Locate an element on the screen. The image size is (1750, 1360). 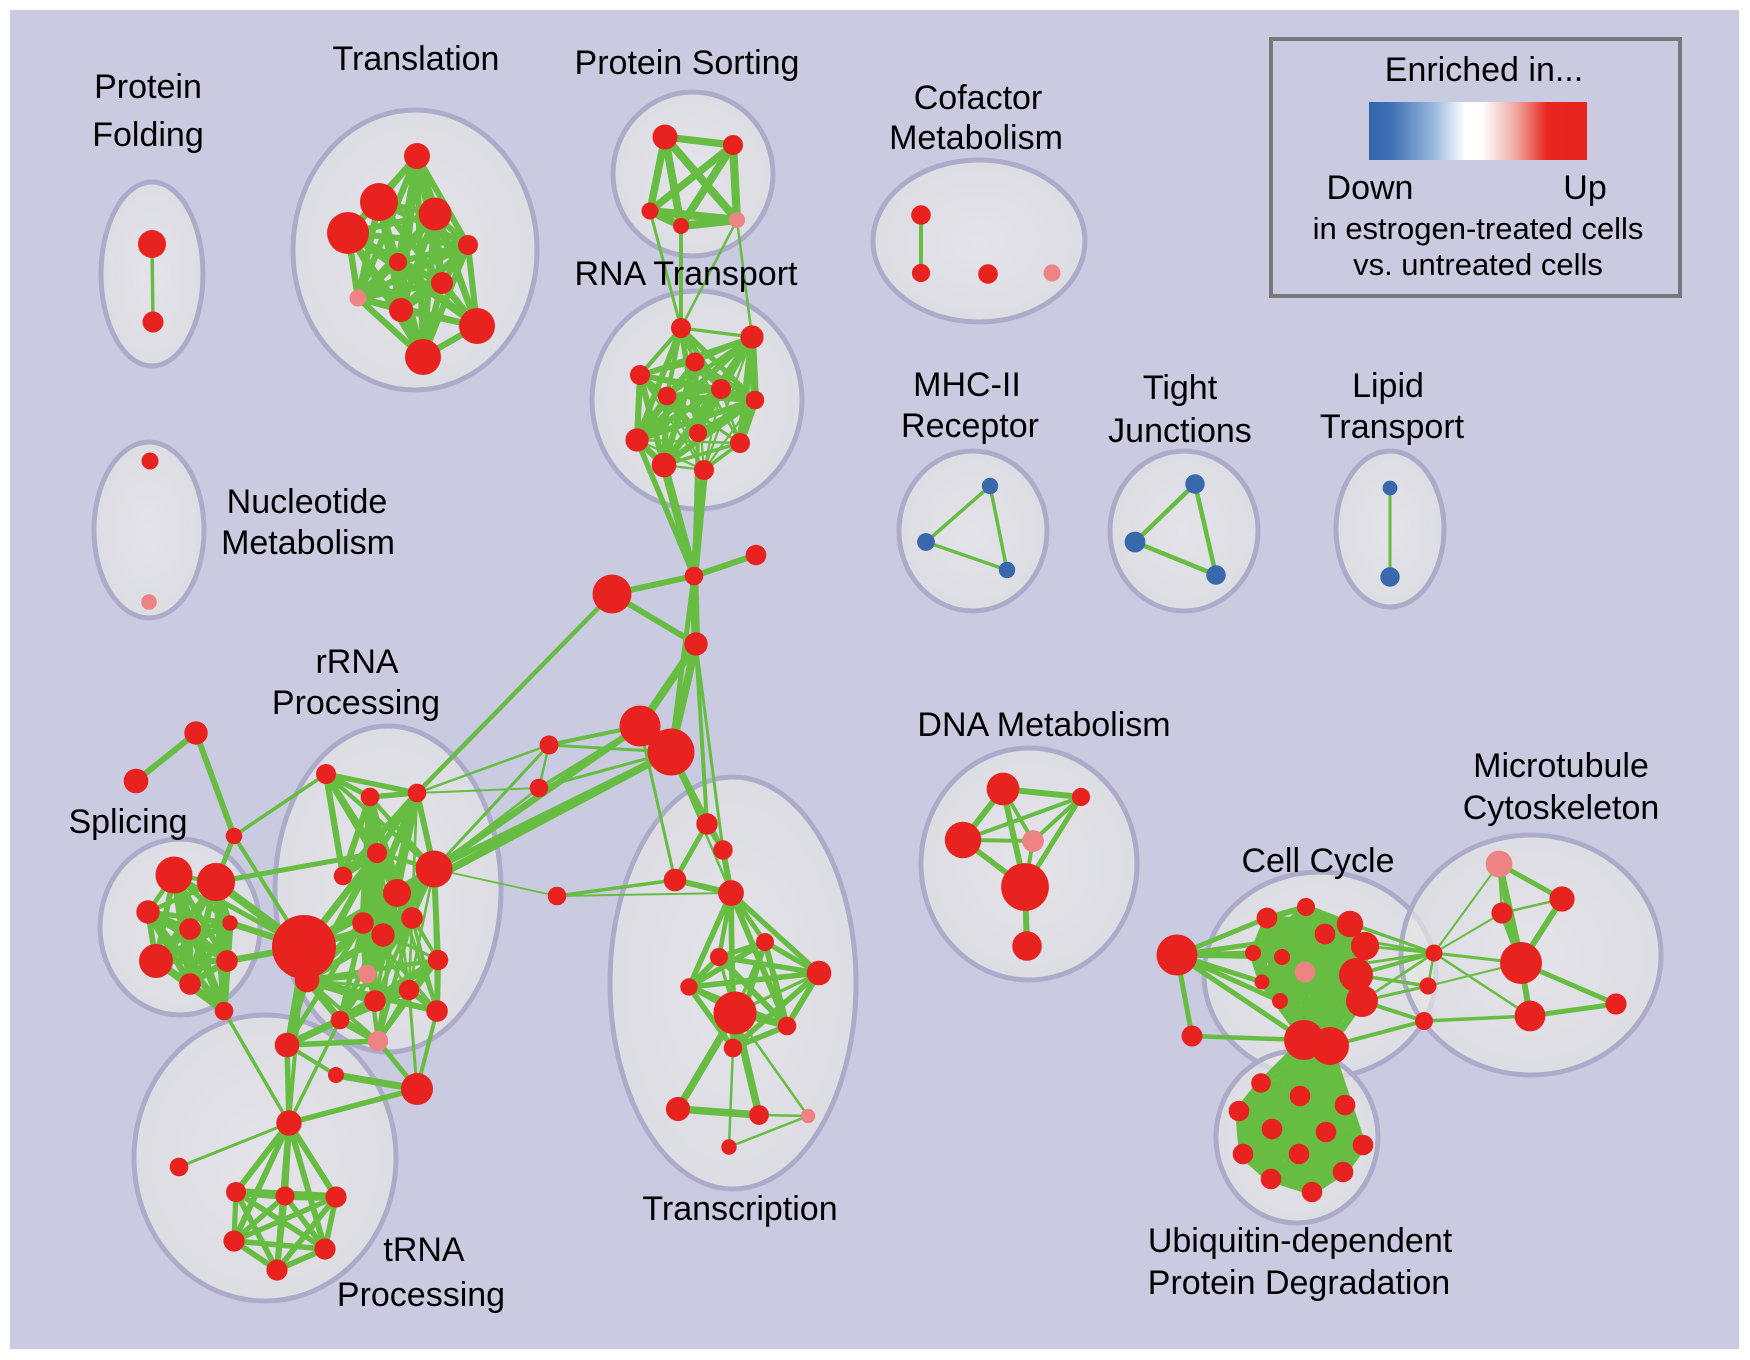
svg-text: Cytoskeleton is located at coordinates (1561, 808).